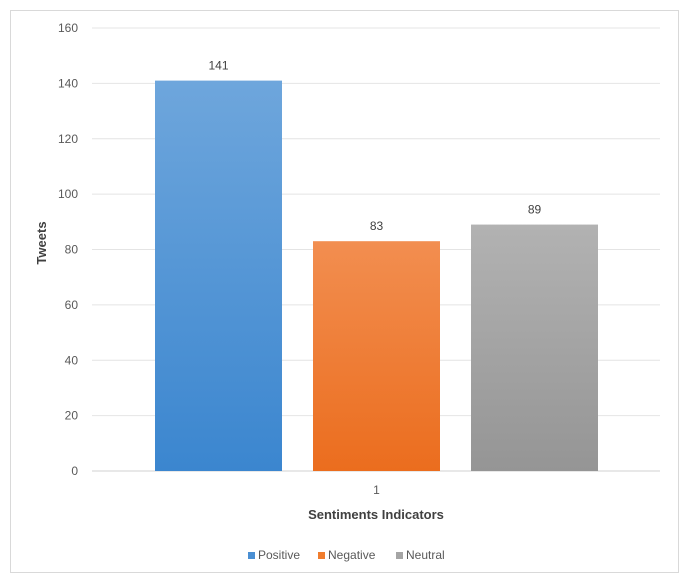  I want to click on y-tick-label: 60, so click(72, 305).